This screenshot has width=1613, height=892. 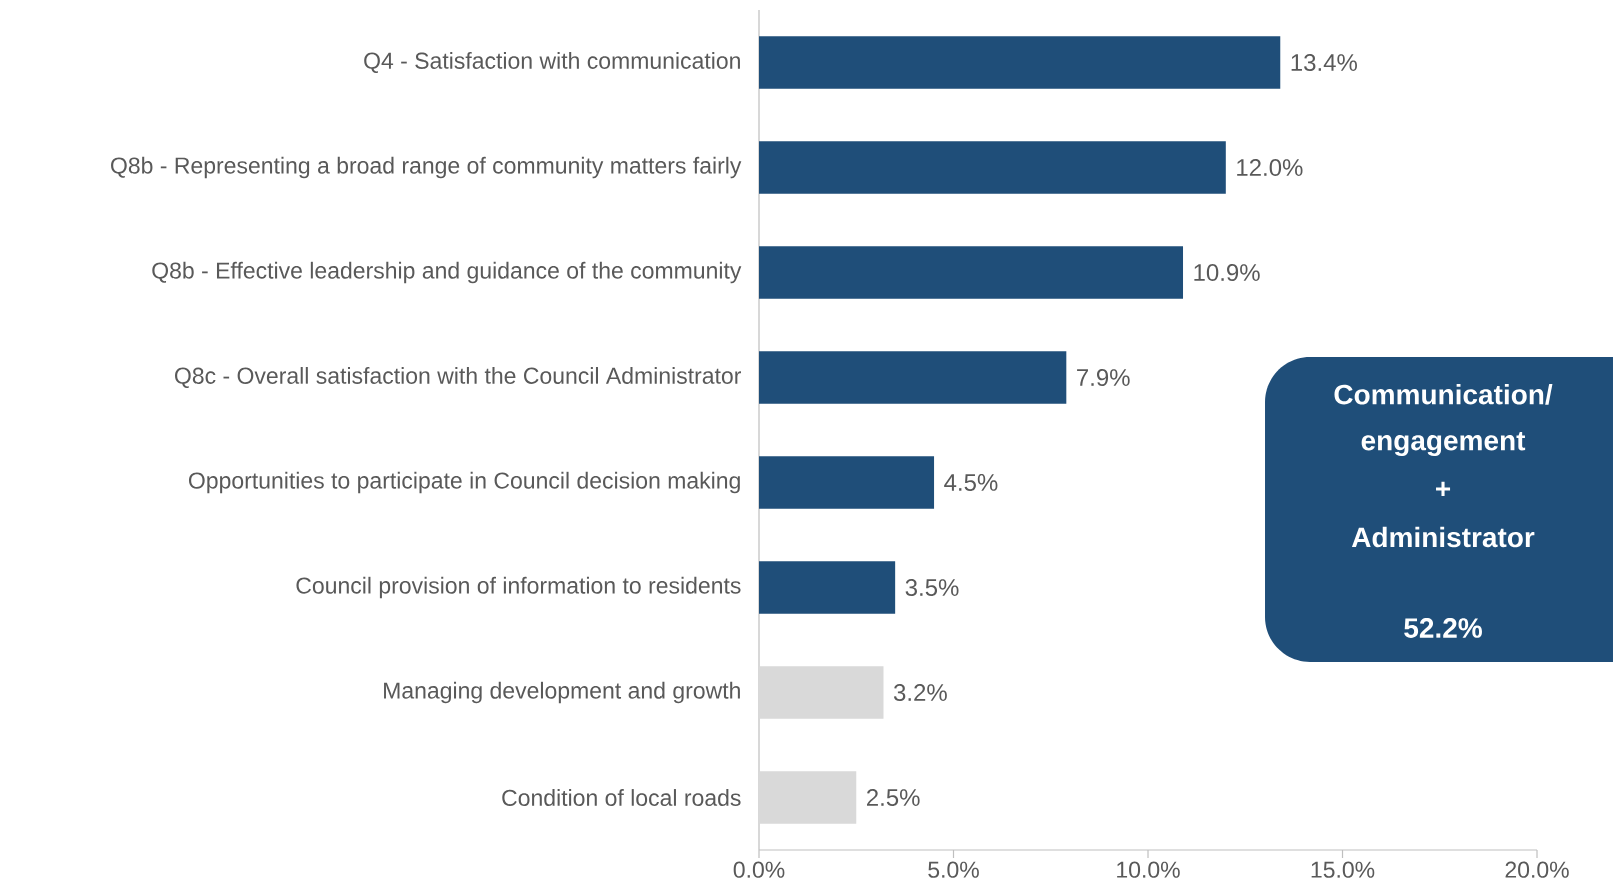 What do you see at coordinates (1443, 537) in the screenshot?
I see `annotation: Administrator` at bounding box center [1443, 537].